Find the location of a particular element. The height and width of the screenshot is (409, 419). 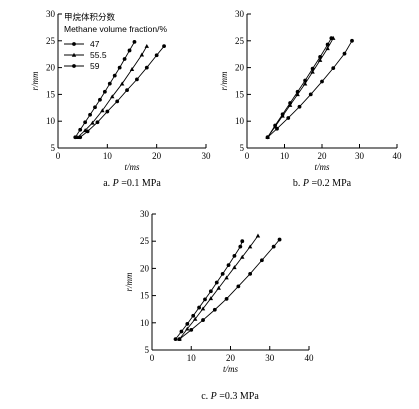

chart-c-y-tick-label: 15 is located at coordinates (145, 296).